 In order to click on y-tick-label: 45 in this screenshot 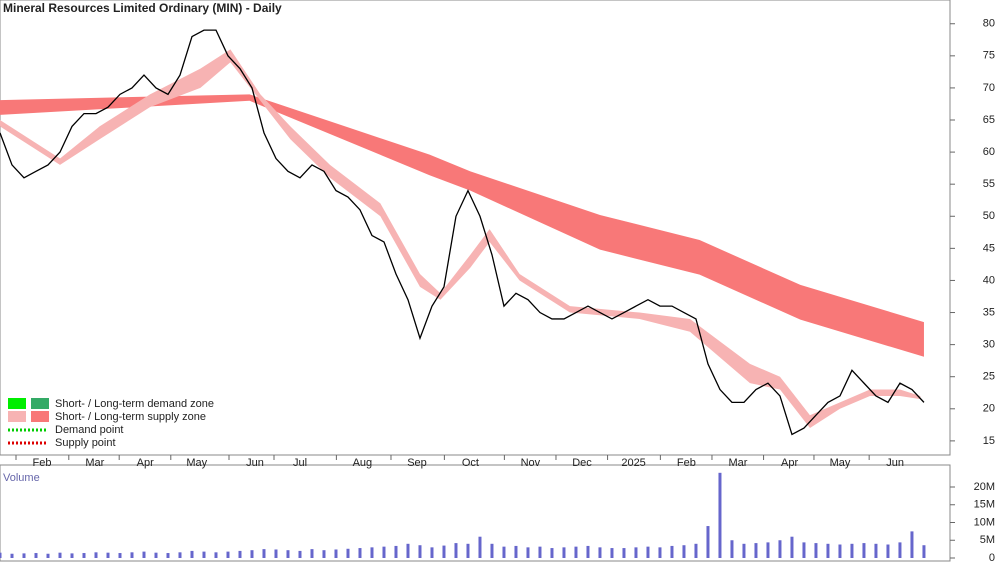, I will do `click(989, 248)`.